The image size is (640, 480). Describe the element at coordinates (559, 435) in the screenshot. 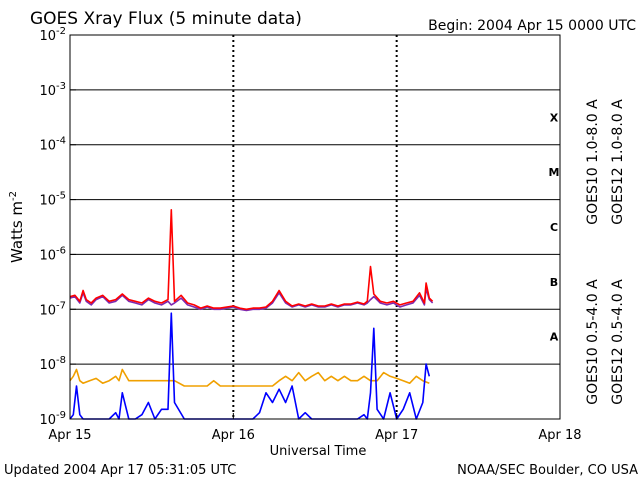

I see `x-tick-label: Apr 18` at that location.